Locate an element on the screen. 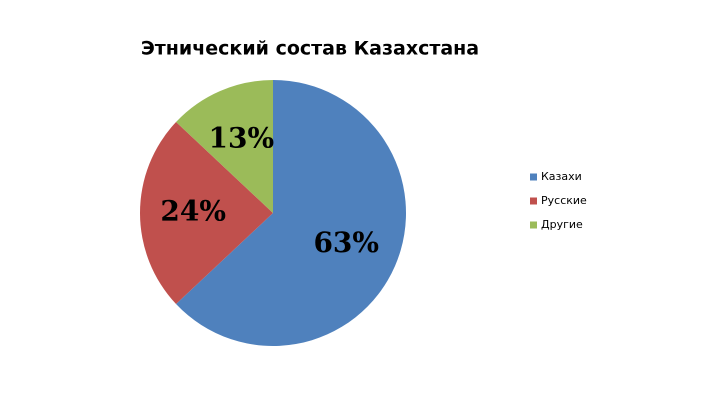  legend-label: Казахи is located at coordinates (561, 176).